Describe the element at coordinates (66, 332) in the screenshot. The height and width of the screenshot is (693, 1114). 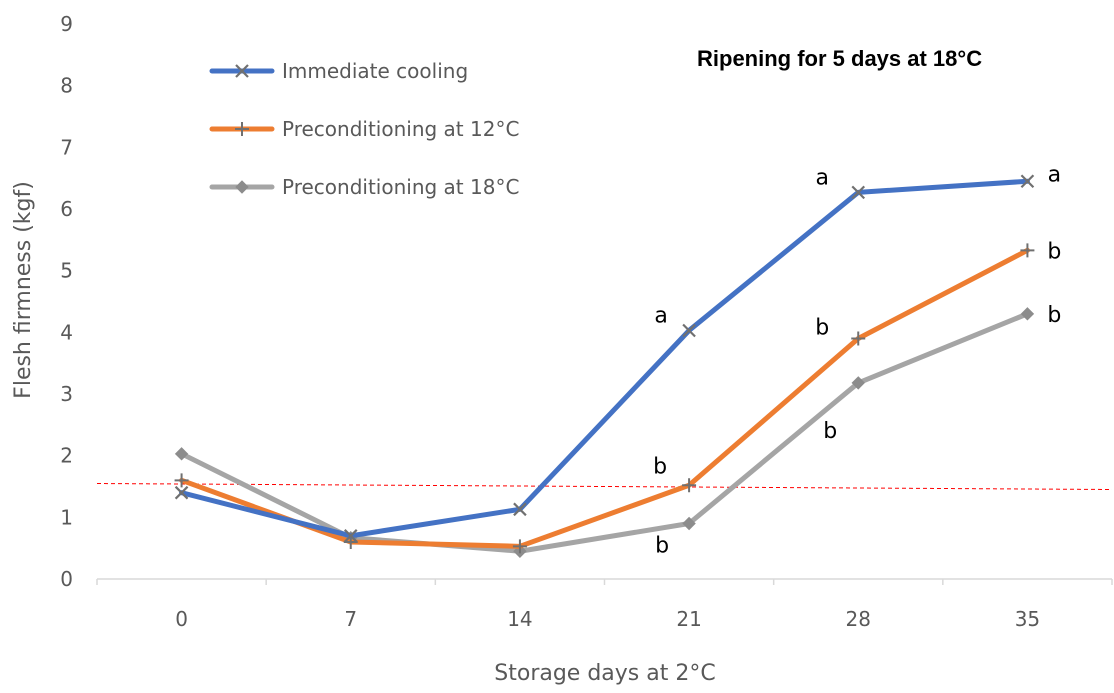
I see `y-tick-label: 4` at that location.